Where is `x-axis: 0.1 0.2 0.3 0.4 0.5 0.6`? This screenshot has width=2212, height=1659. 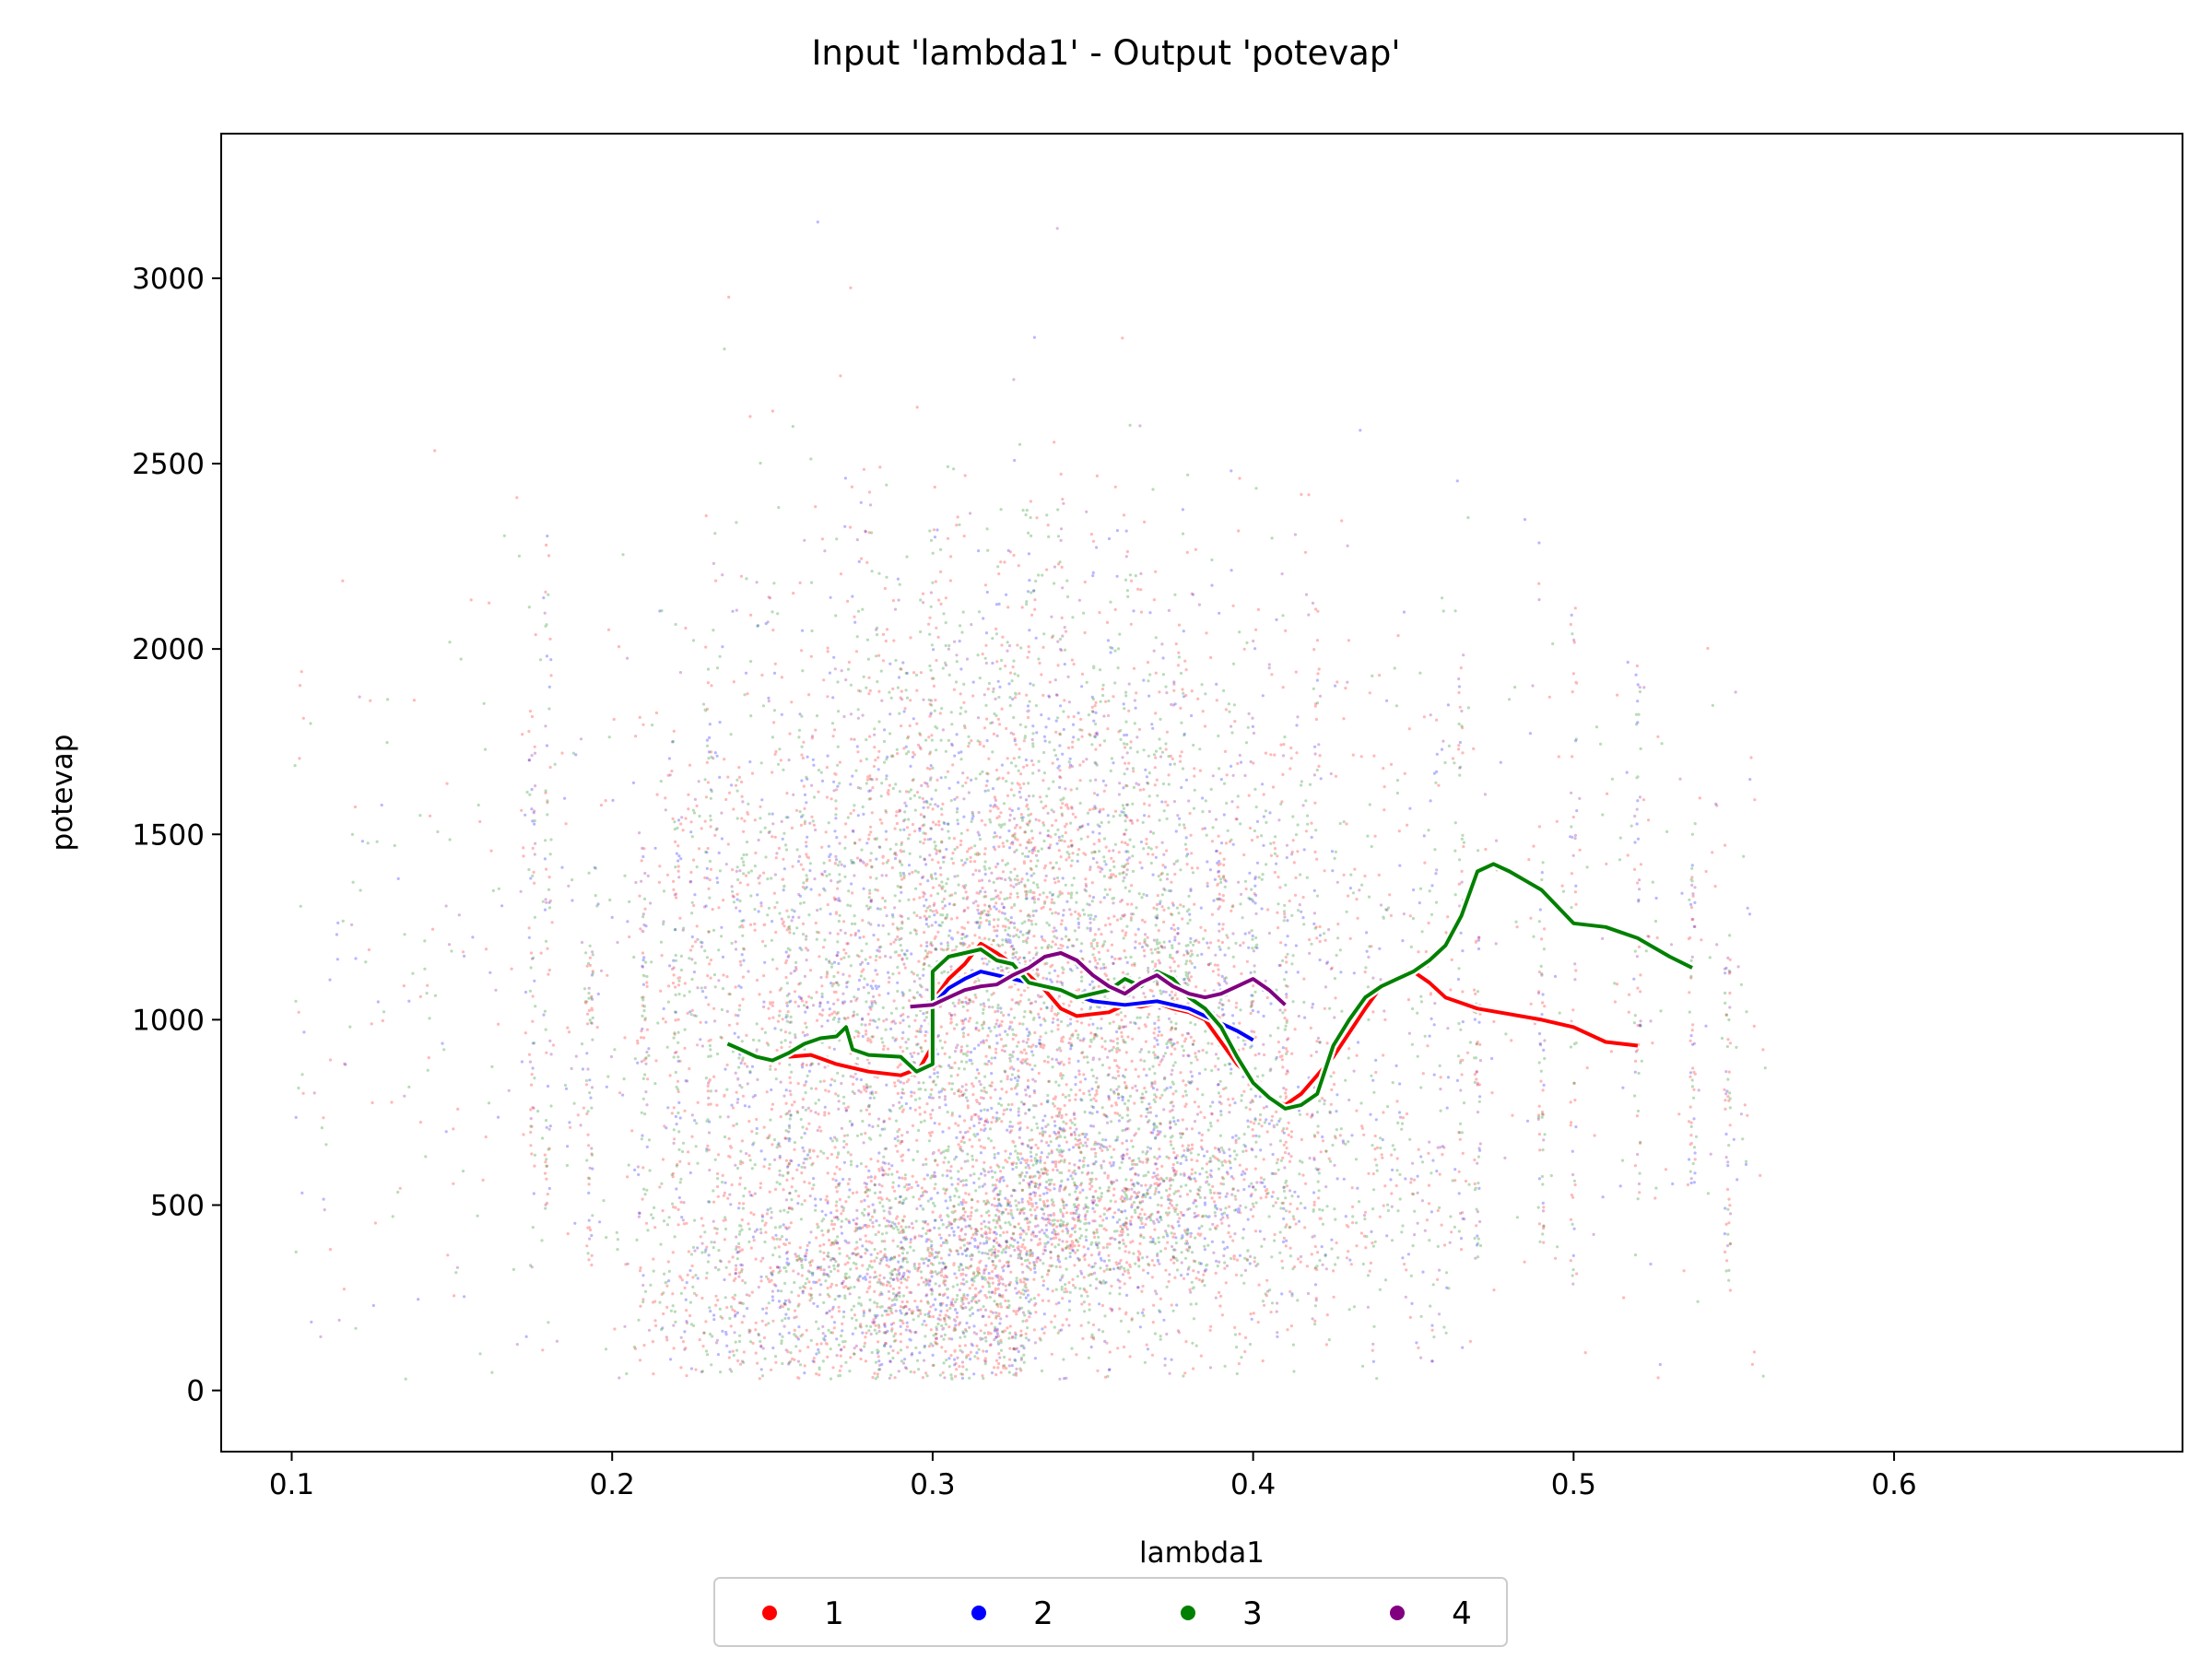 x-axis: 0.1 0.2 0.3 0.4 0.5 0.6 is located at coordinates (1093, 1476).